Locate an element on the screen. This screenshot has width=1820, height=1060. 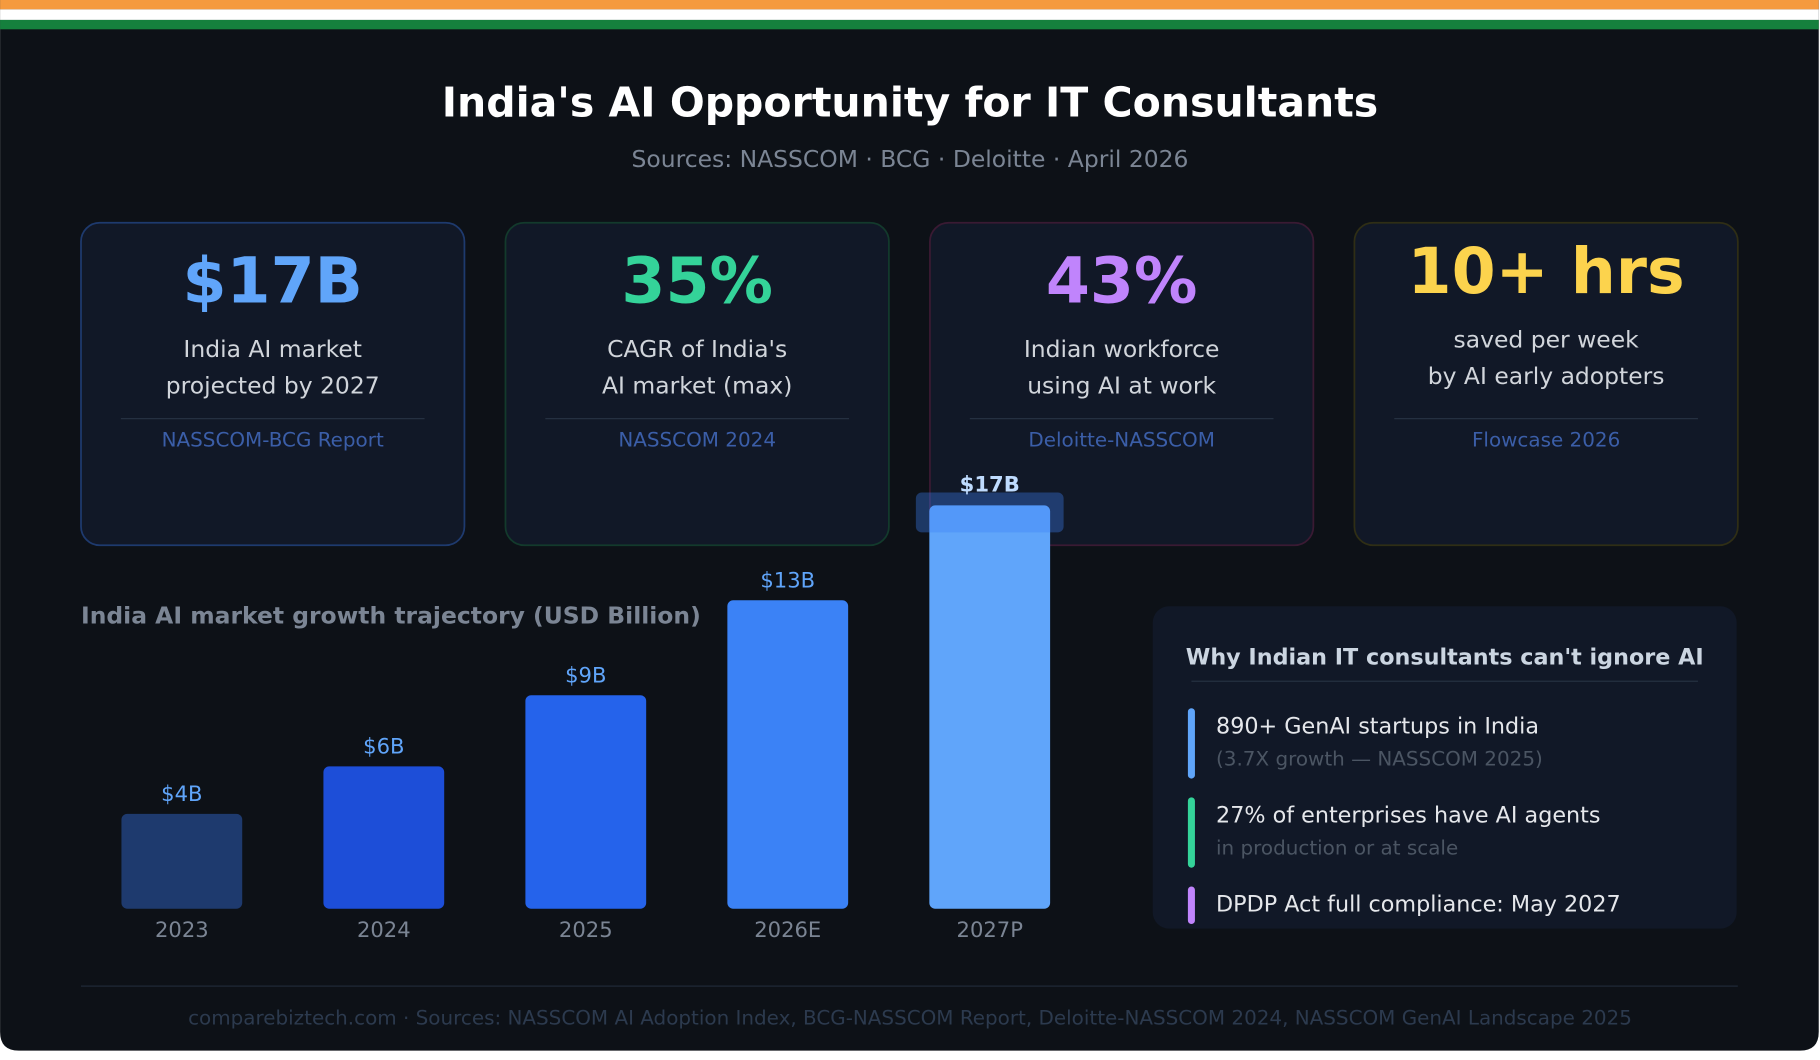
panel-item: 27% of enterprises have AI agents is located at coordinates (1408, 816).